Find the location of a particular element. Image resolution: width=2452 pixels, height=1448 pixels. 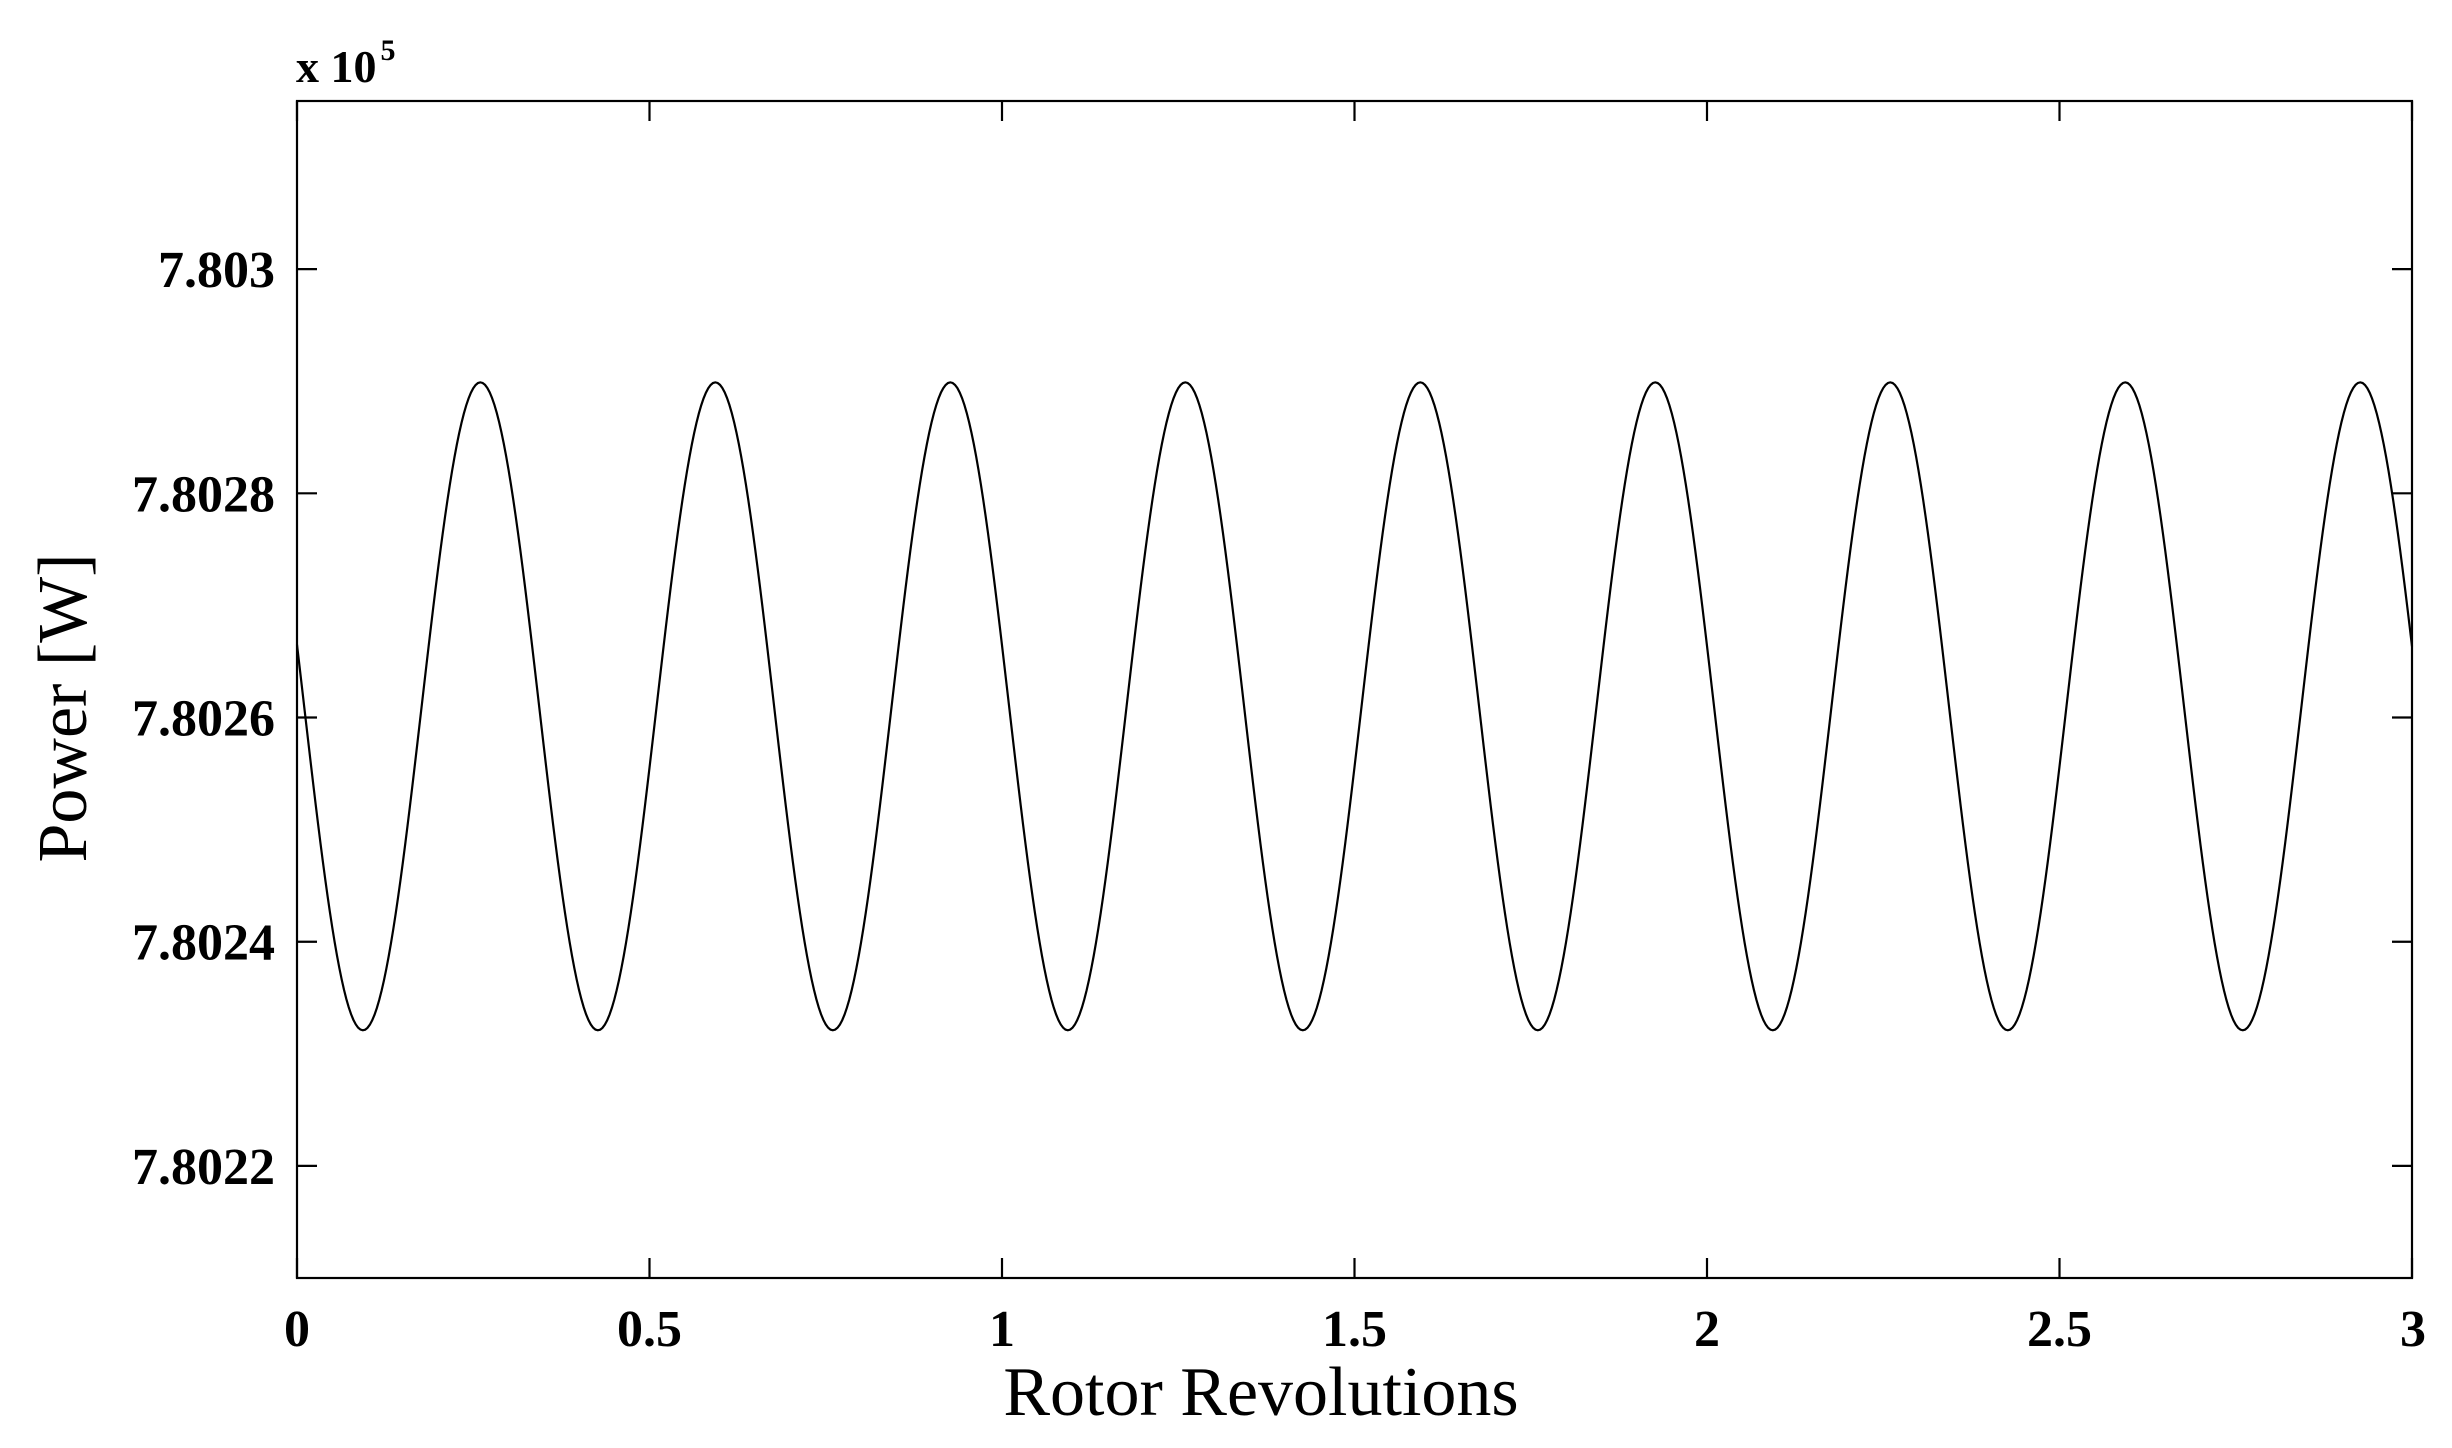

x-tick-label: 2 is located at coordinates (1707, 1329).